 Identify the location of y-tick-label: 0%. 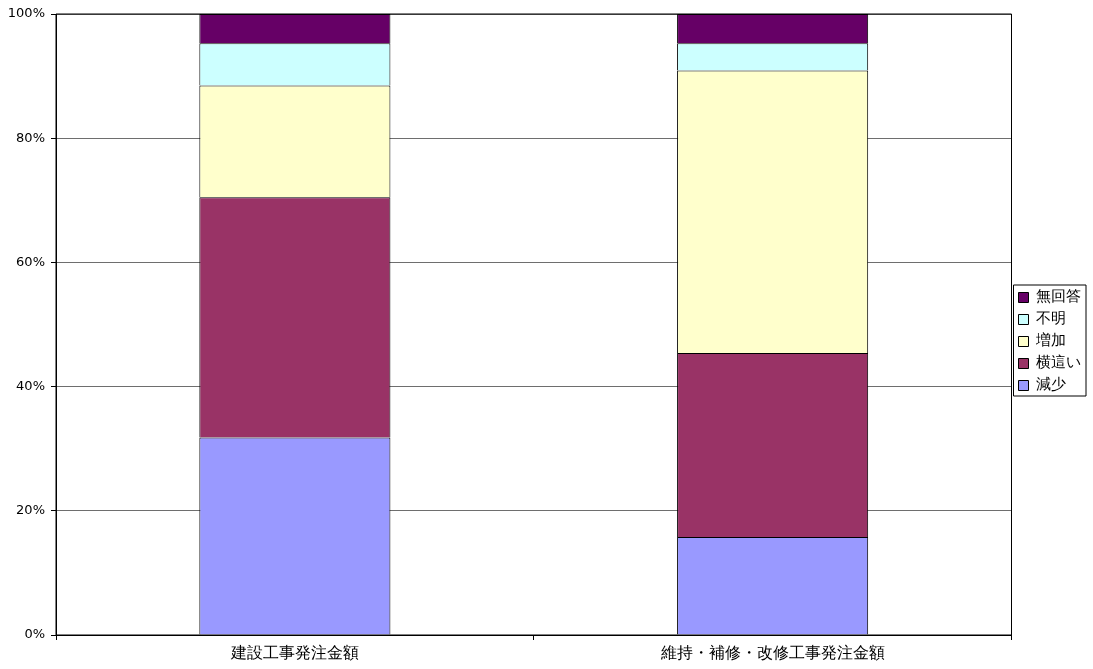
(34, 634).